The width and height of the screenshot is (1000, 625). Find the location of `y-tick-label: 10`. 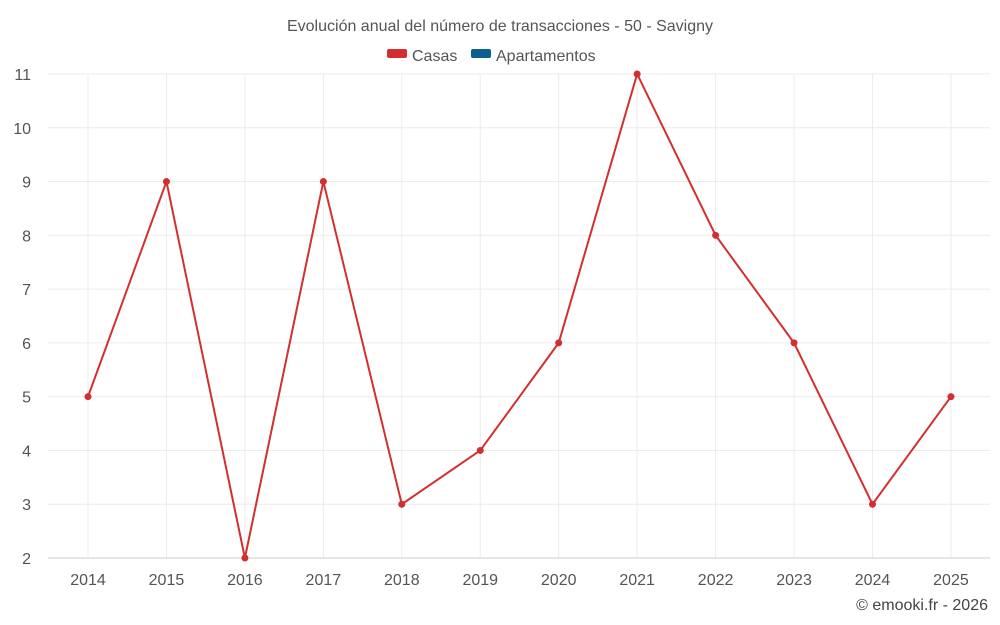

y-tick-label: 10 is located at coordinates (22, 129).